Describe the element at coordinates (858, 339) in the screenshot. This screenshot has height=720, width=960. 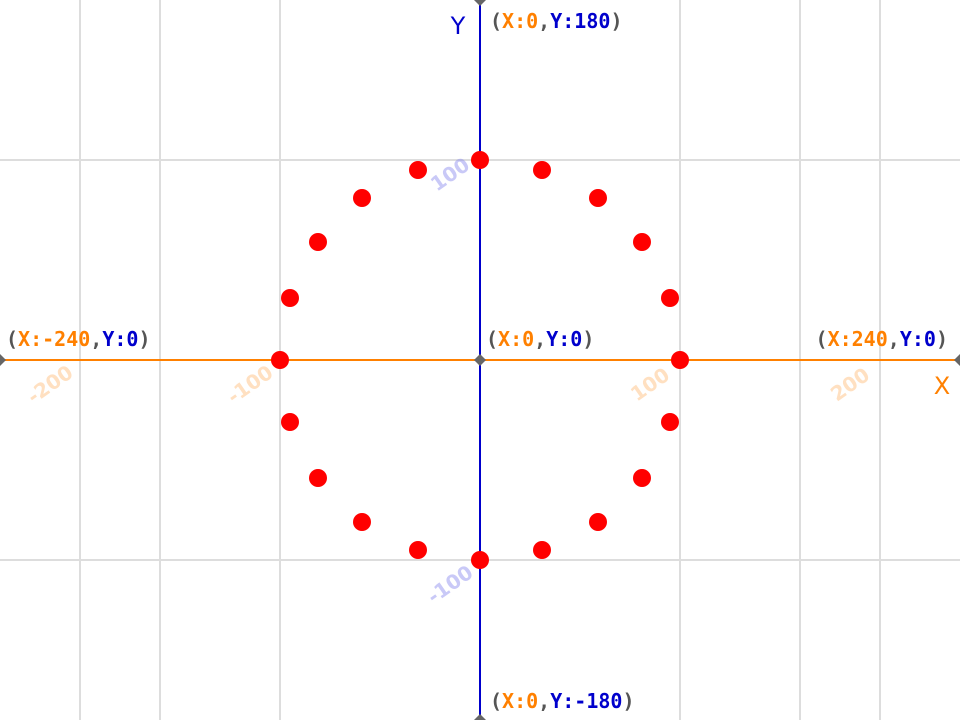
I see `coordinate-label-x-value: X:240` at that location.